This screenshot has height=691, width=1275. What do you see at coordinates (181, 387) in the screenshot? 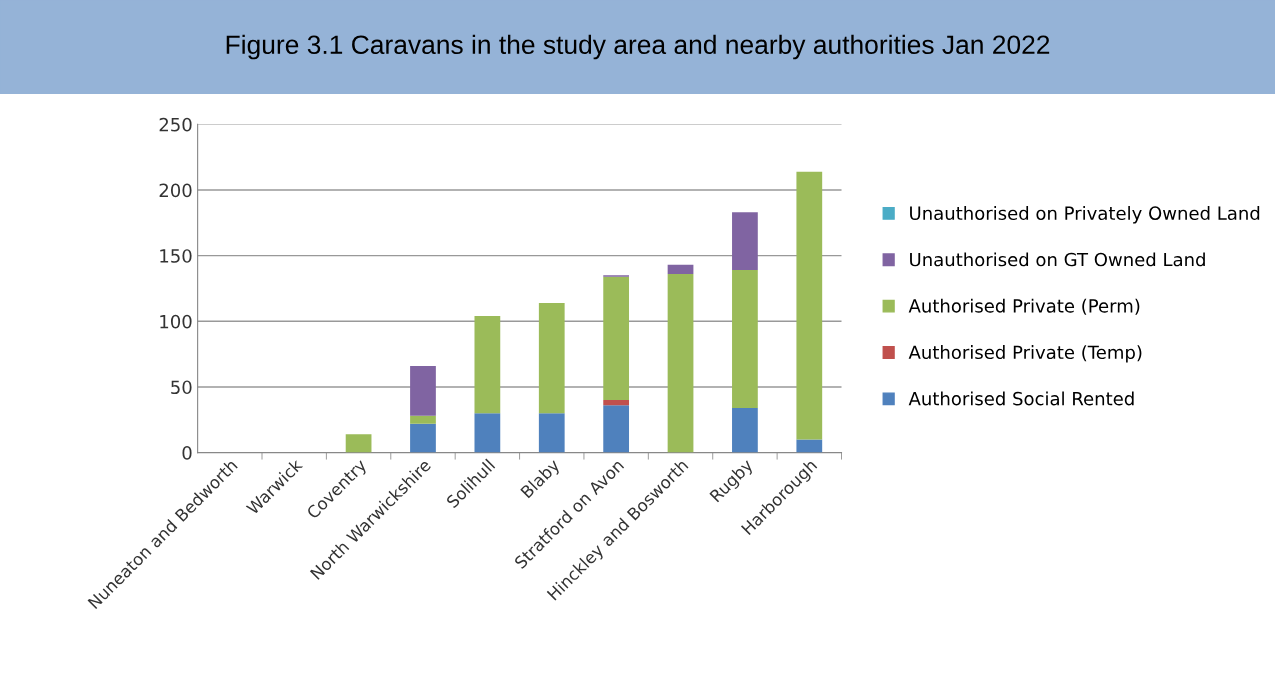
I see `y-tick-label: 50` at bounding box center [181, 387].